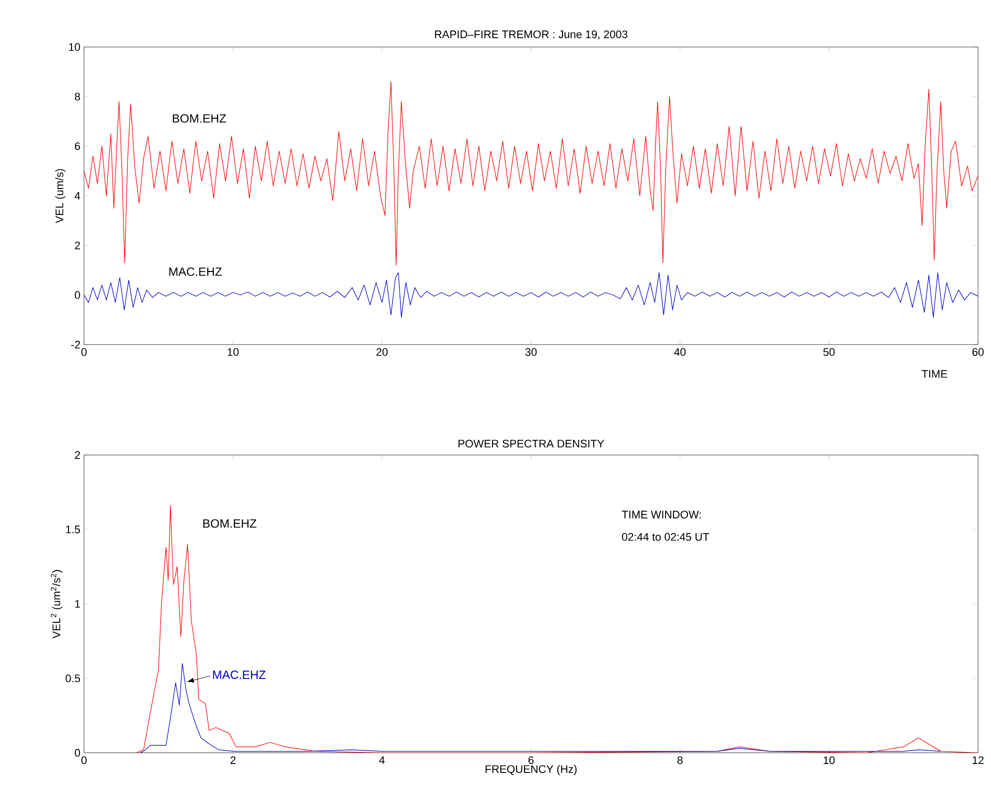  I want to click on x-tick-label: 60, so click(978, 352).